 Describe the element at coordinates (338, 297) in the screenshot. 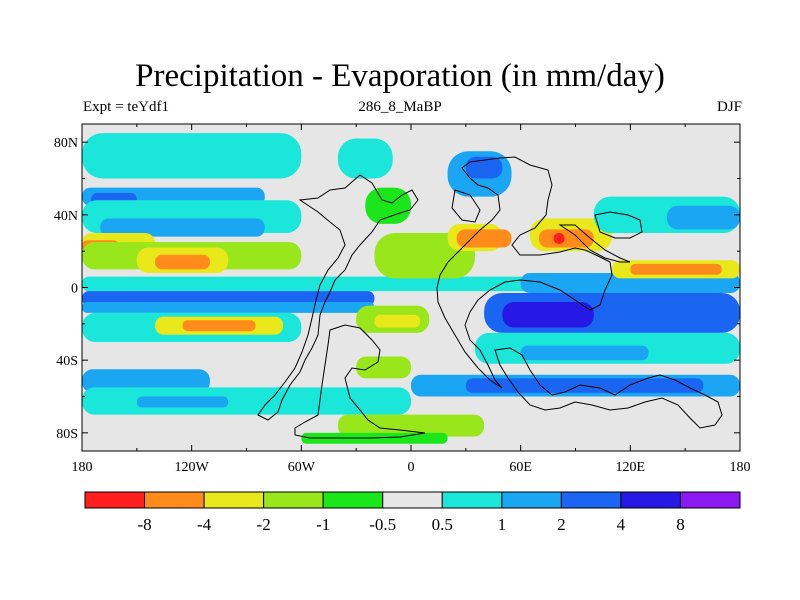

I see `coastline-americas` at that location.